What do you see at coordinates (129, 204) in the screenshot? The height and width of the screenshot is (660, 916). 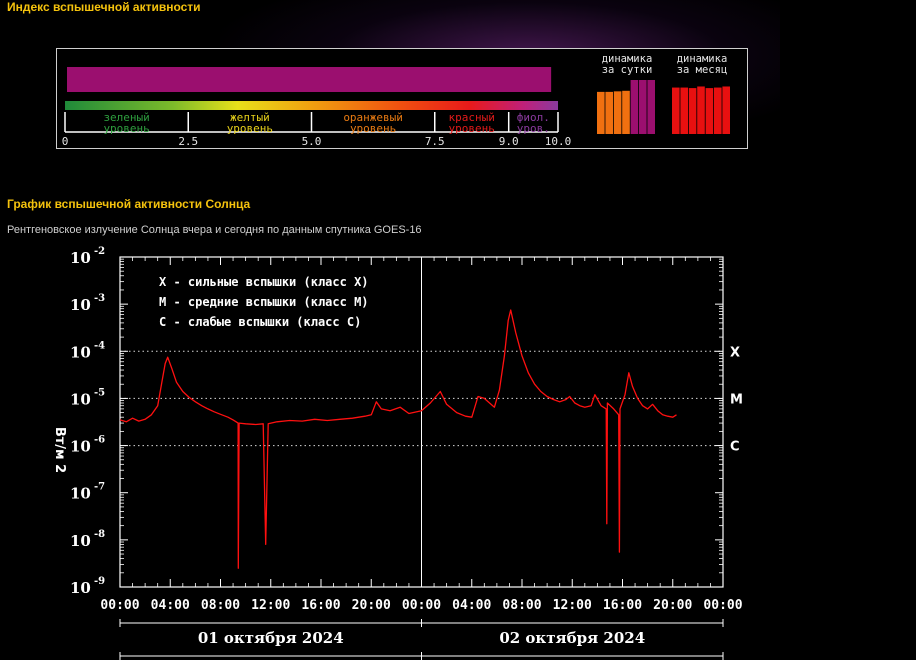 I see `chart-heading: График вспышечной активности Солнца` at bounding box center [129, 204].